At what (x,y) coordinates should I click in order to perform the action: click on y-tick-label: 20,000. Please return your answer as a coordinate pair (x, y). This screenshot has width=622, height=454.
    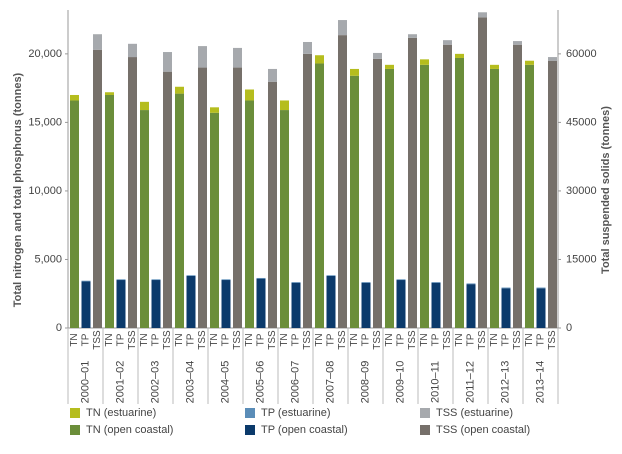
    Looking at the image, I should click on (45, 54).